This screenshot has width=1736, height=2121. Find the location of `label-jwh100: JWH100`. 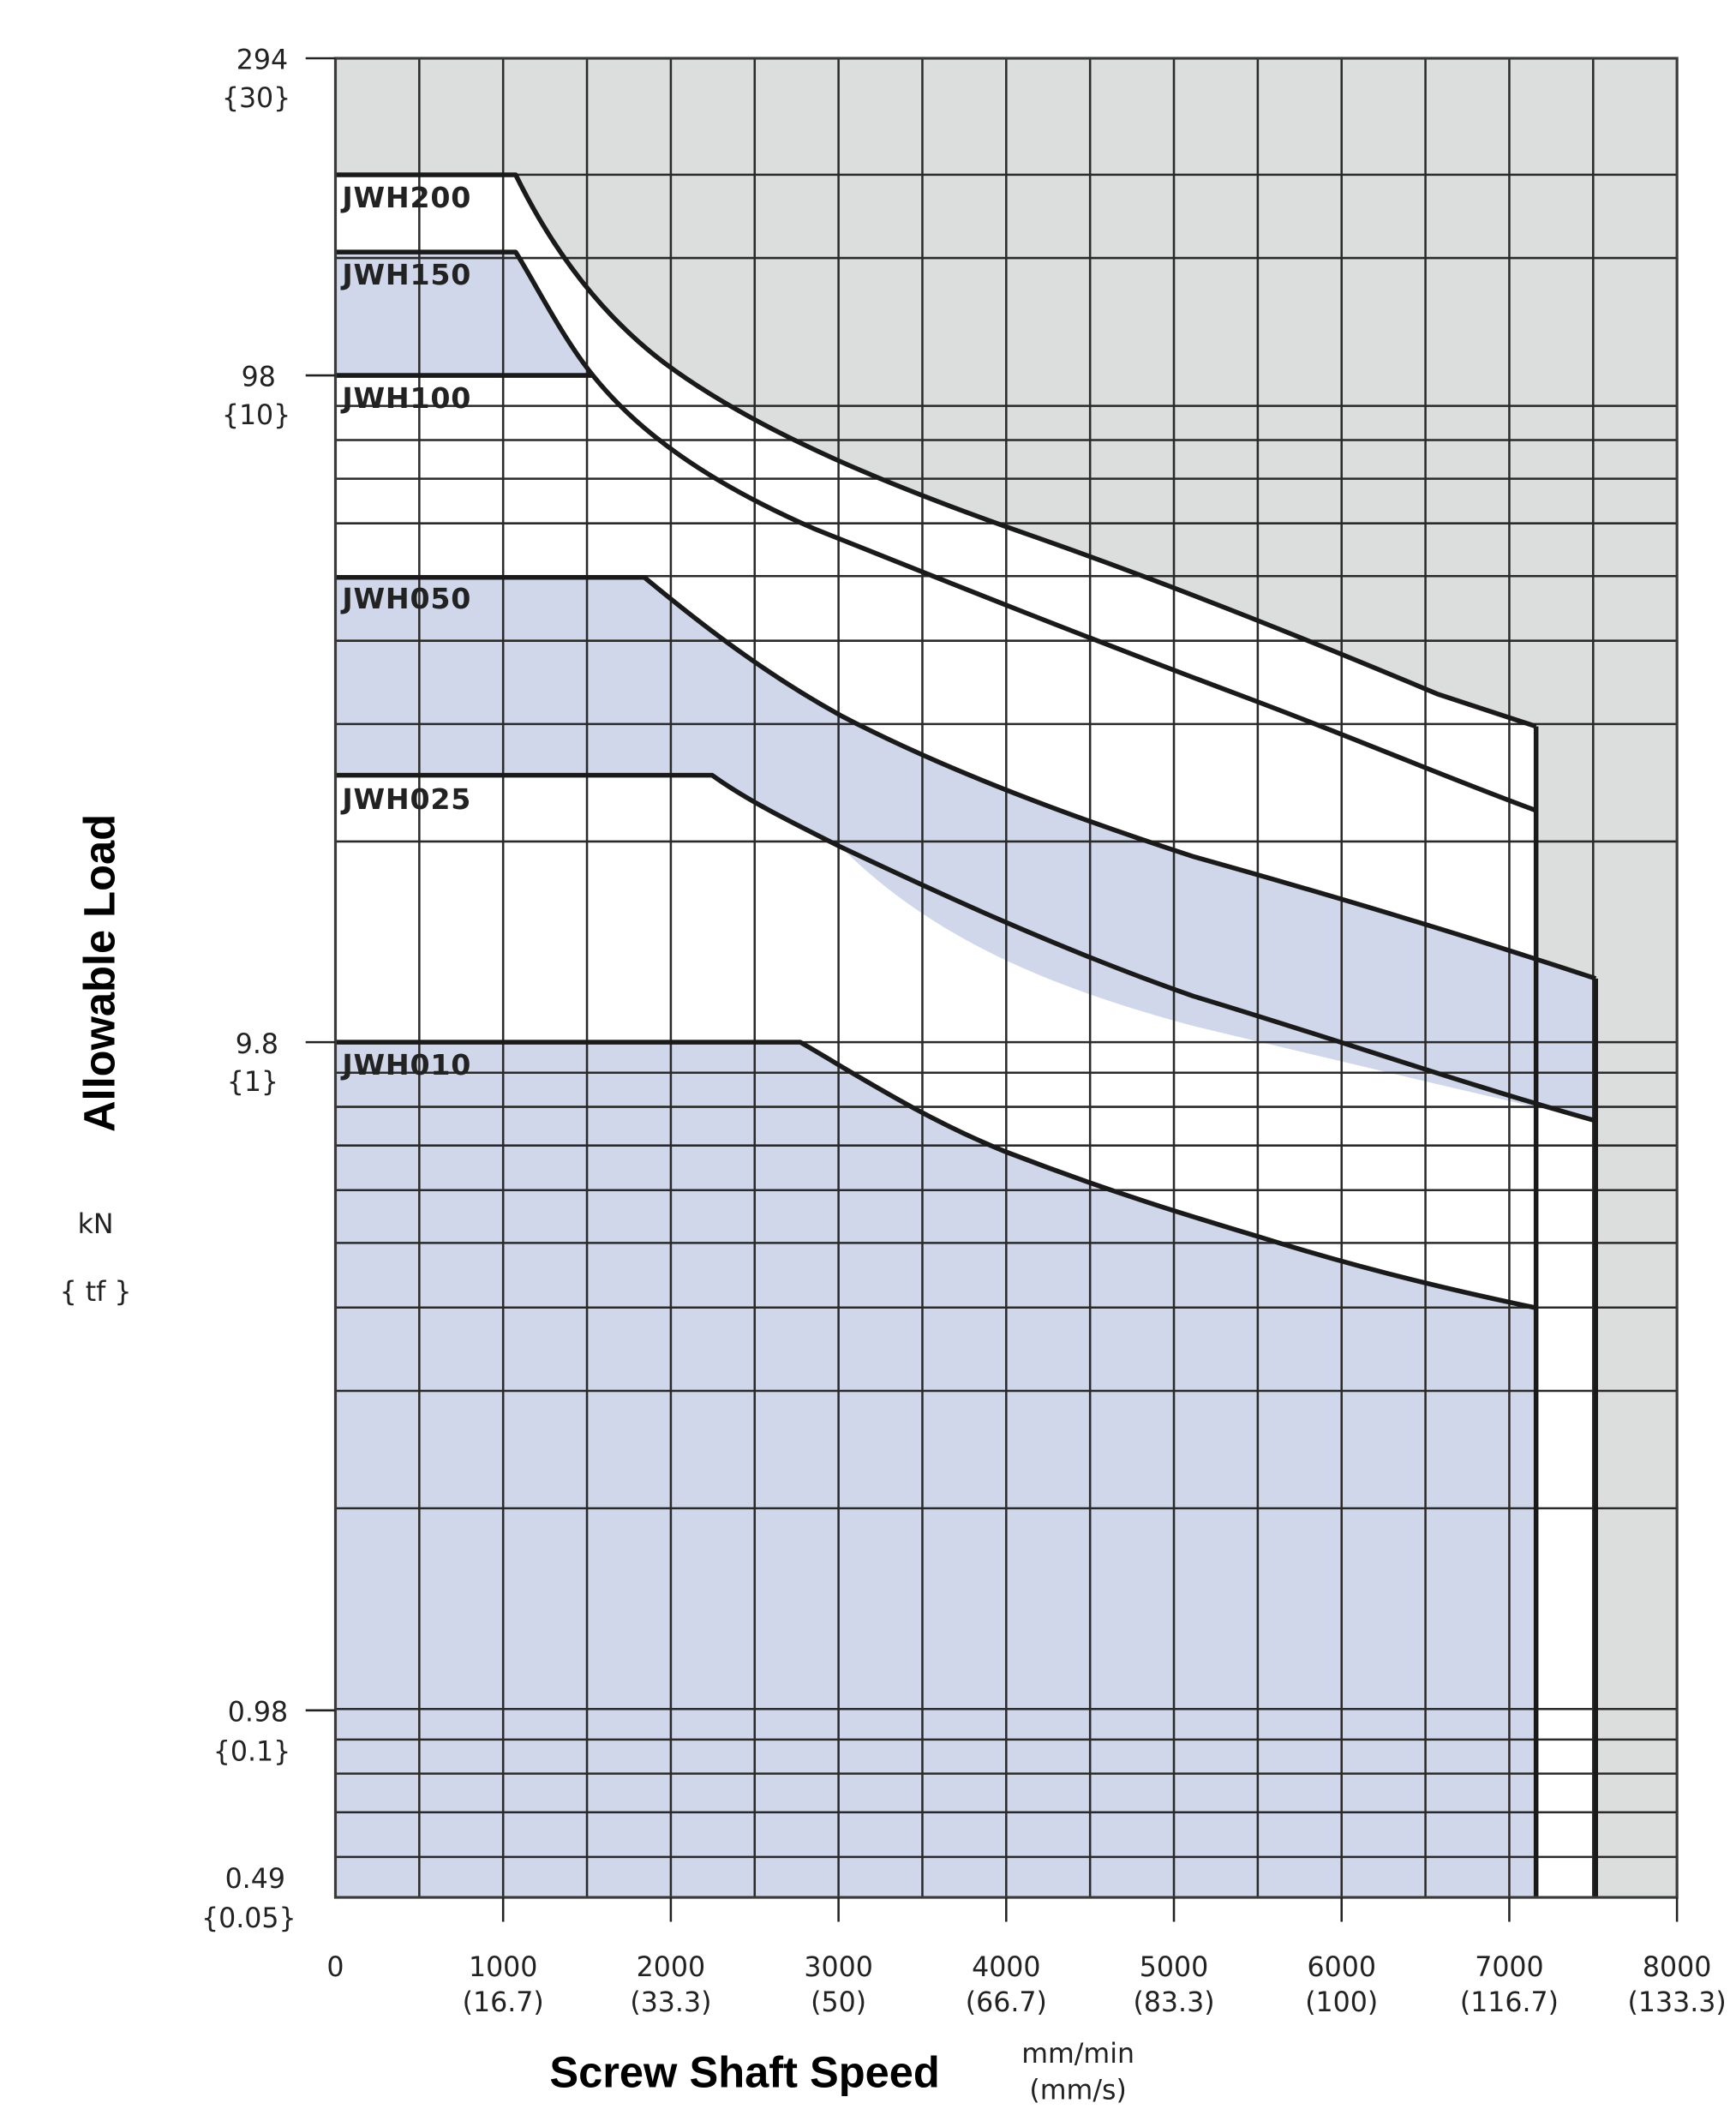

label-jwh100: JWH100 is located at coordinates (405, 398).